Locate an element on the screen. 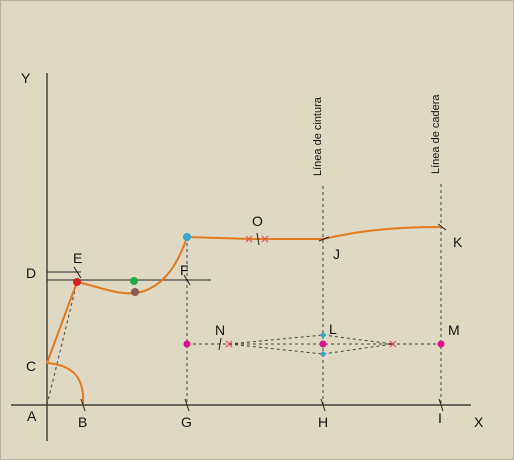  tick-h is located at coordinates (323, 405).